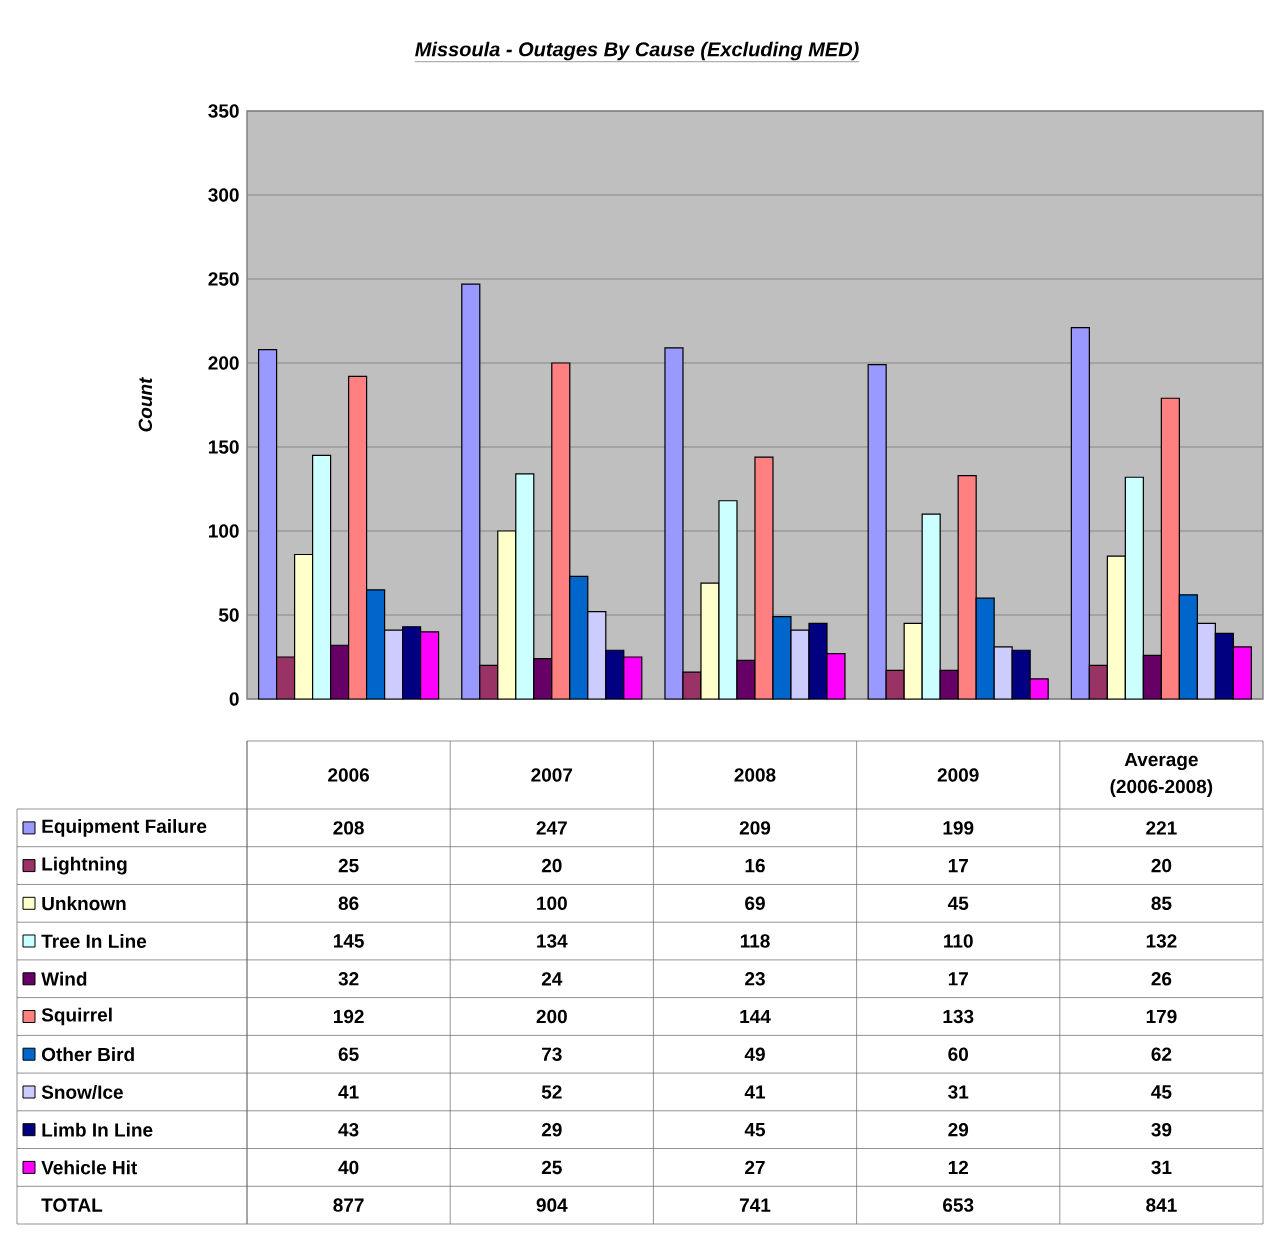 Image resolution: width=1264 pixels, height=1246 pixels. Describe the element at coordinates (551, 1092) in the screenshot. I see `data-label: 52` at that location.